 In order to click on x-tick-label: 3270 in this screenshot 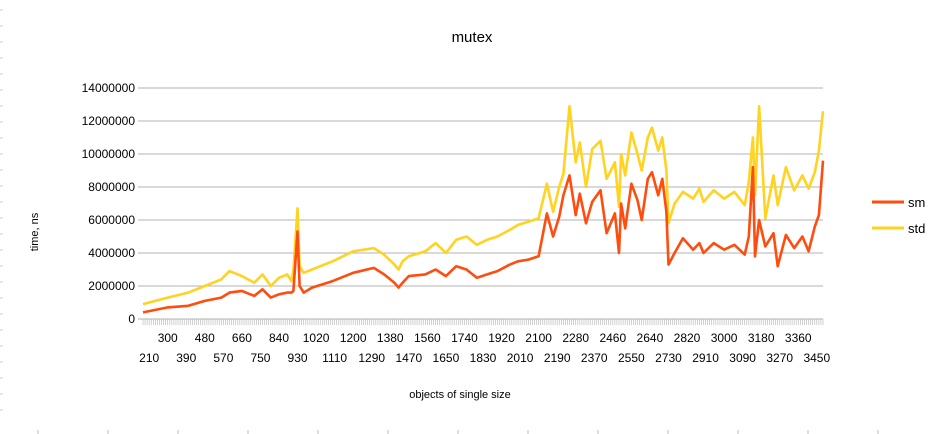, I will do `click(779, 358)`.